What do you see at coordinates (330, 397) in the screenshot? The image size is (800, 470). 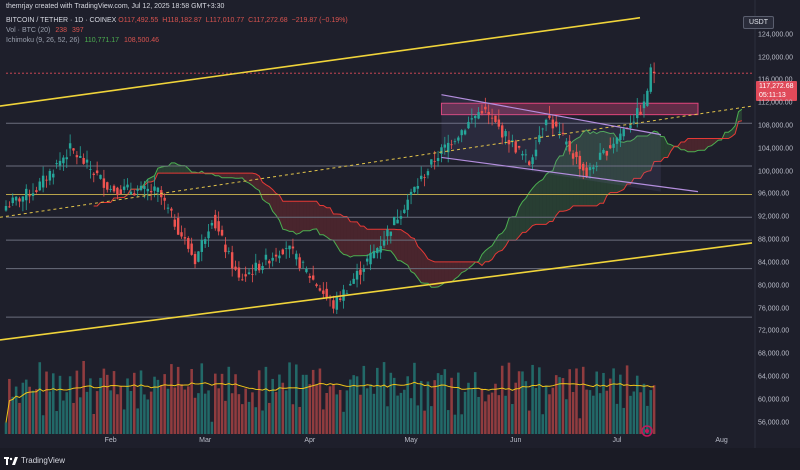 I see `volume-bars` at bounding box center [330, 397].